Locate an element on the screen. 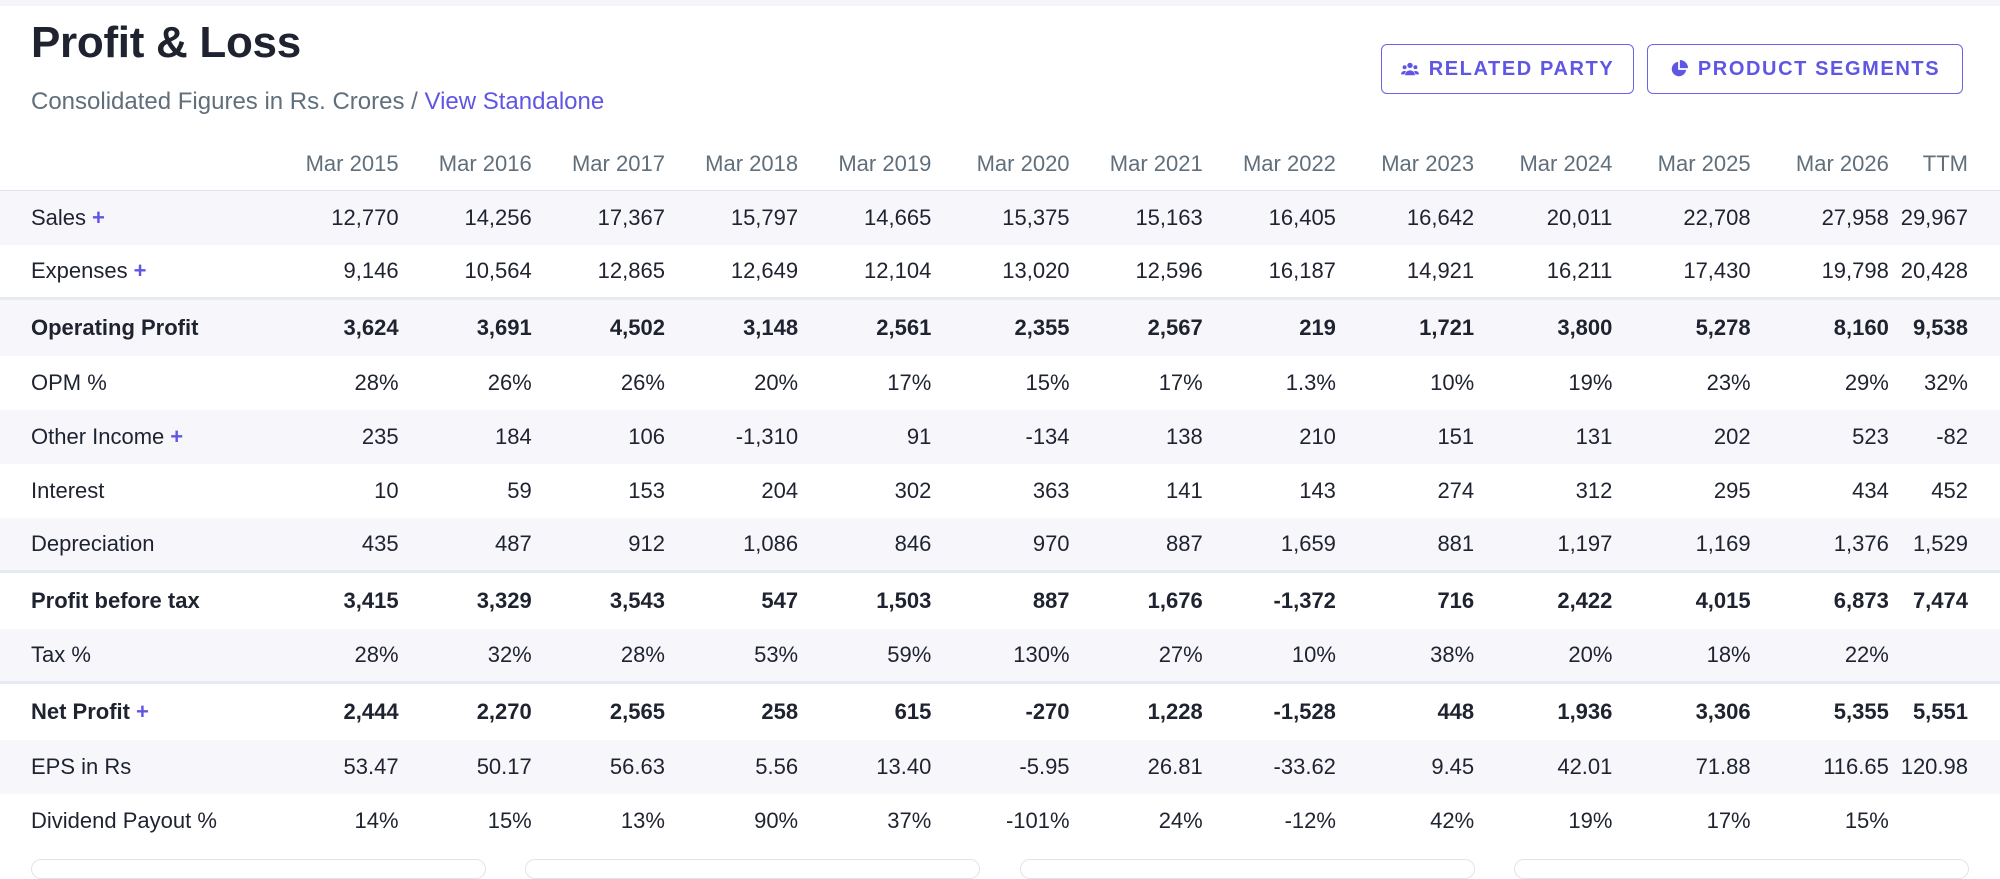 This screenshot has width=2000, height=879. row-label-text: Sales is located at coordinates (59, 217).